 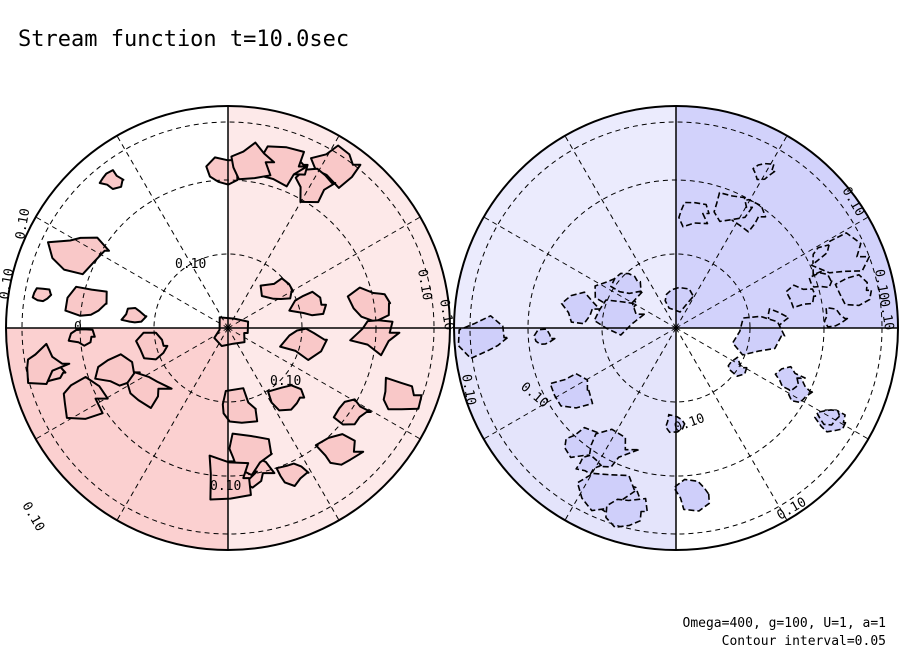 What do you see at coordinates (183, 39) in the screenshot?
I see `title: Stream function t=10.0sec` at bounding box center [183, 39].